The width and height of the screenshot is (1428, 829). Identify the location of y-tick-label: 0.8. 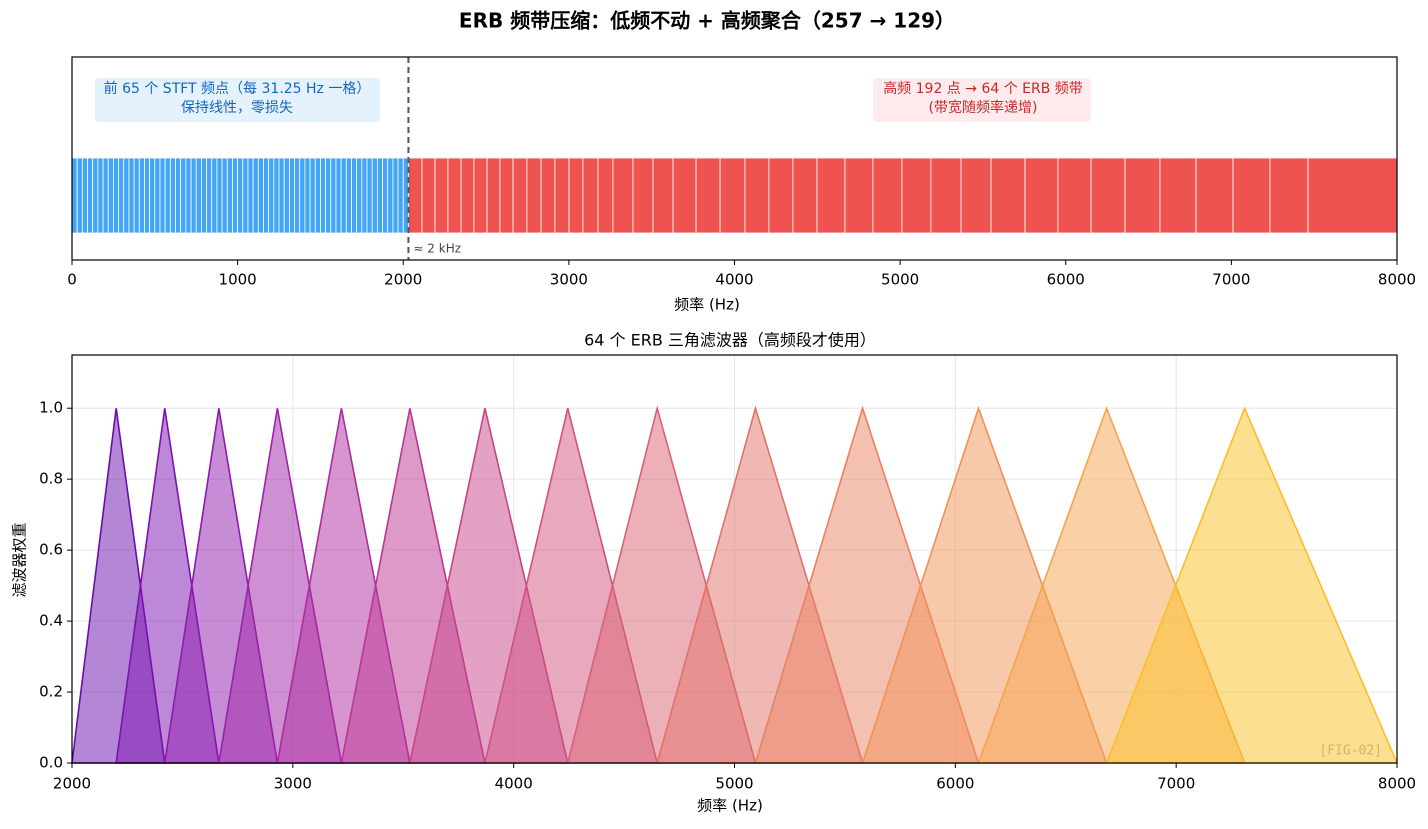
(51, 479).